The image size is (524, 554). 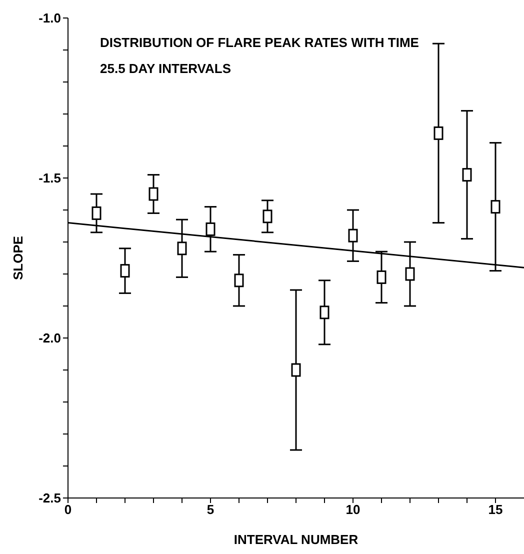 What do you see at coordinates (166, 69) in the screenshot?
I see `text: 25.5 DAY INTERVALS` at bounding box center [166, 69].